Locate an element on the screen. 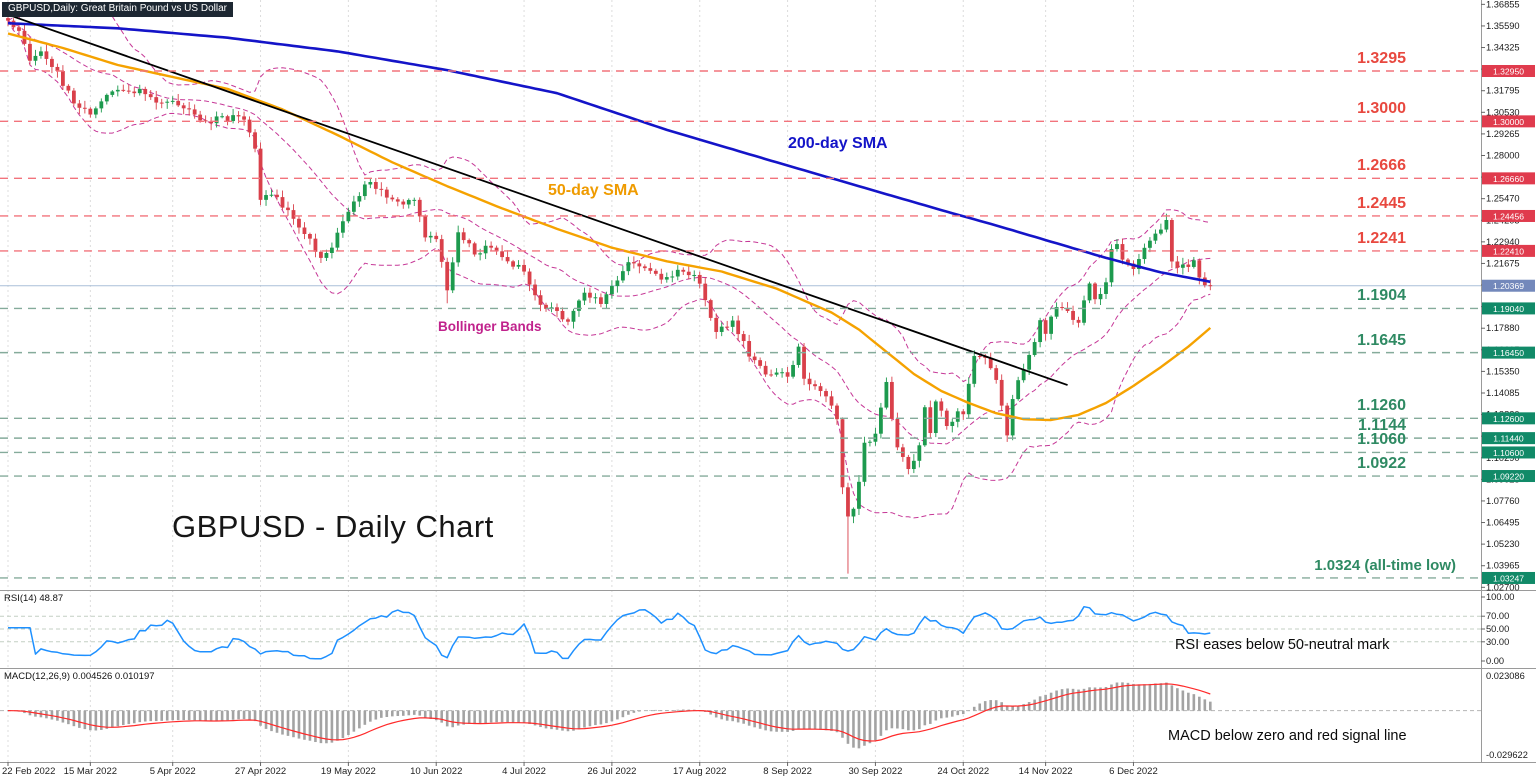  current-price-badge is located at coordinates (1508, 285).